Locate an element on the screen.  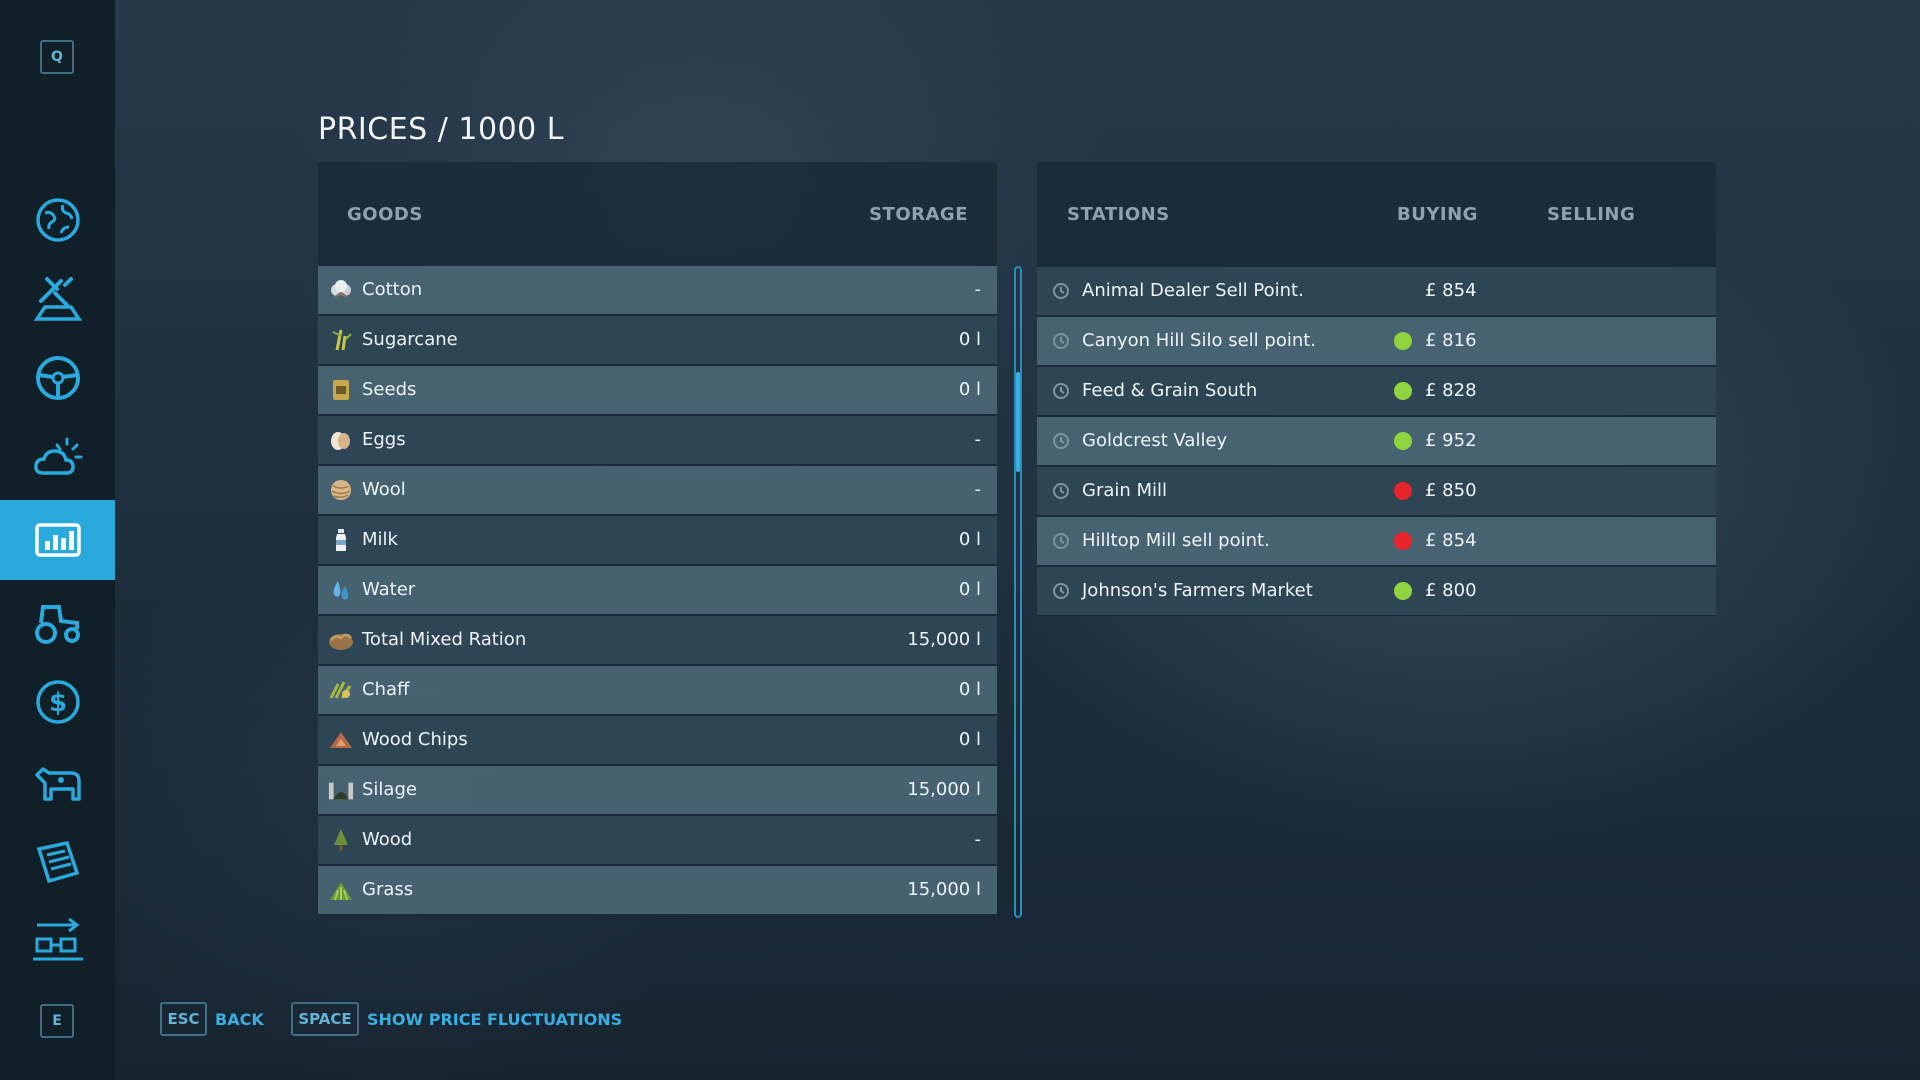
sidebar-item-map is located at coordinates (57, 220).